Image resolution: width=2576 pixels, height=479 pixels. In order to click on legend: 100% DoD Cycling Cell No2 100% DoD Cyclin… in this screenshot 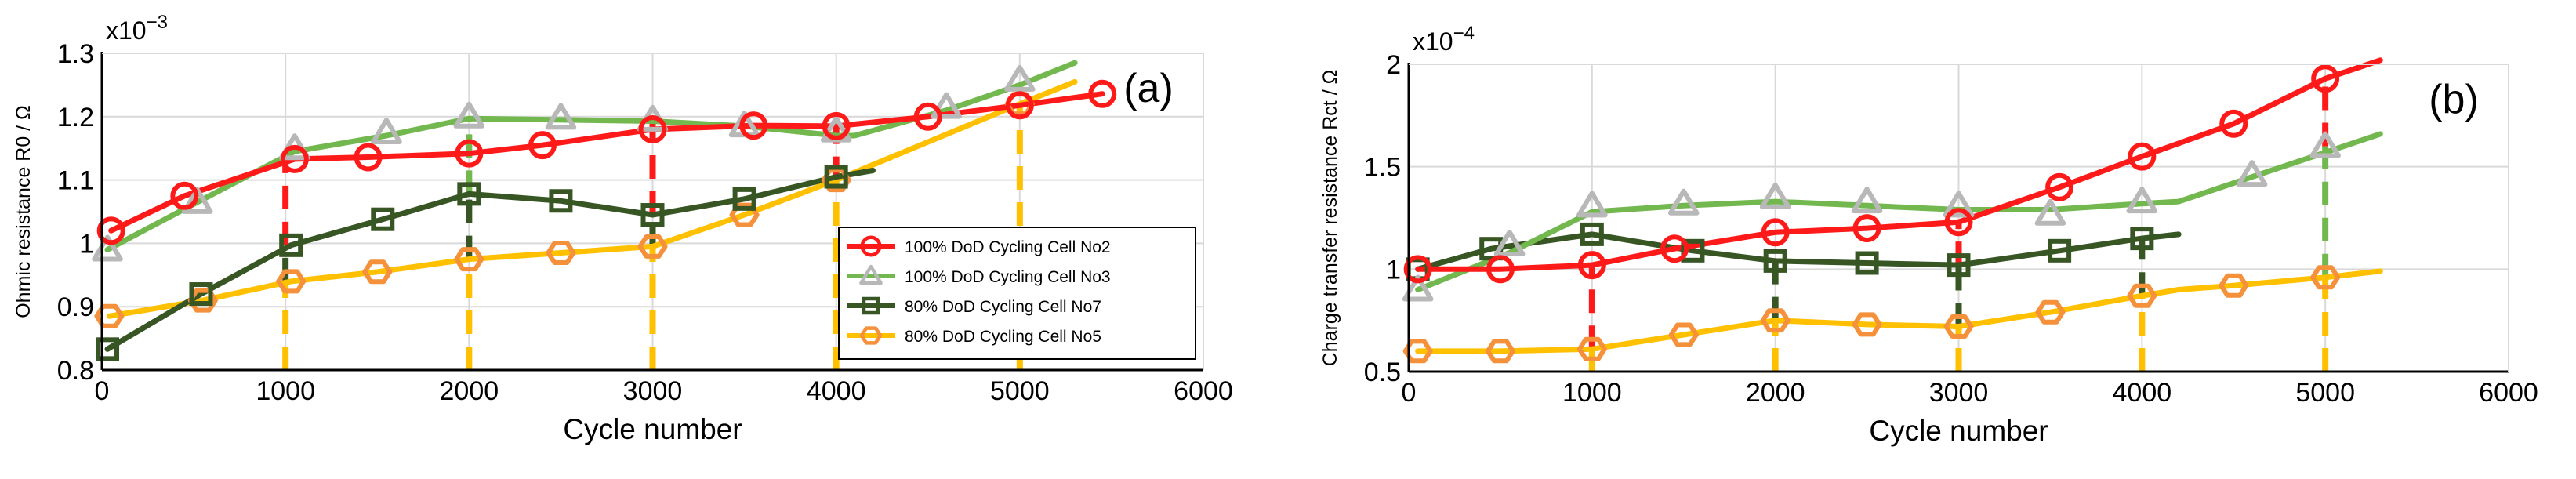, I will do `click(1017, 293)`.